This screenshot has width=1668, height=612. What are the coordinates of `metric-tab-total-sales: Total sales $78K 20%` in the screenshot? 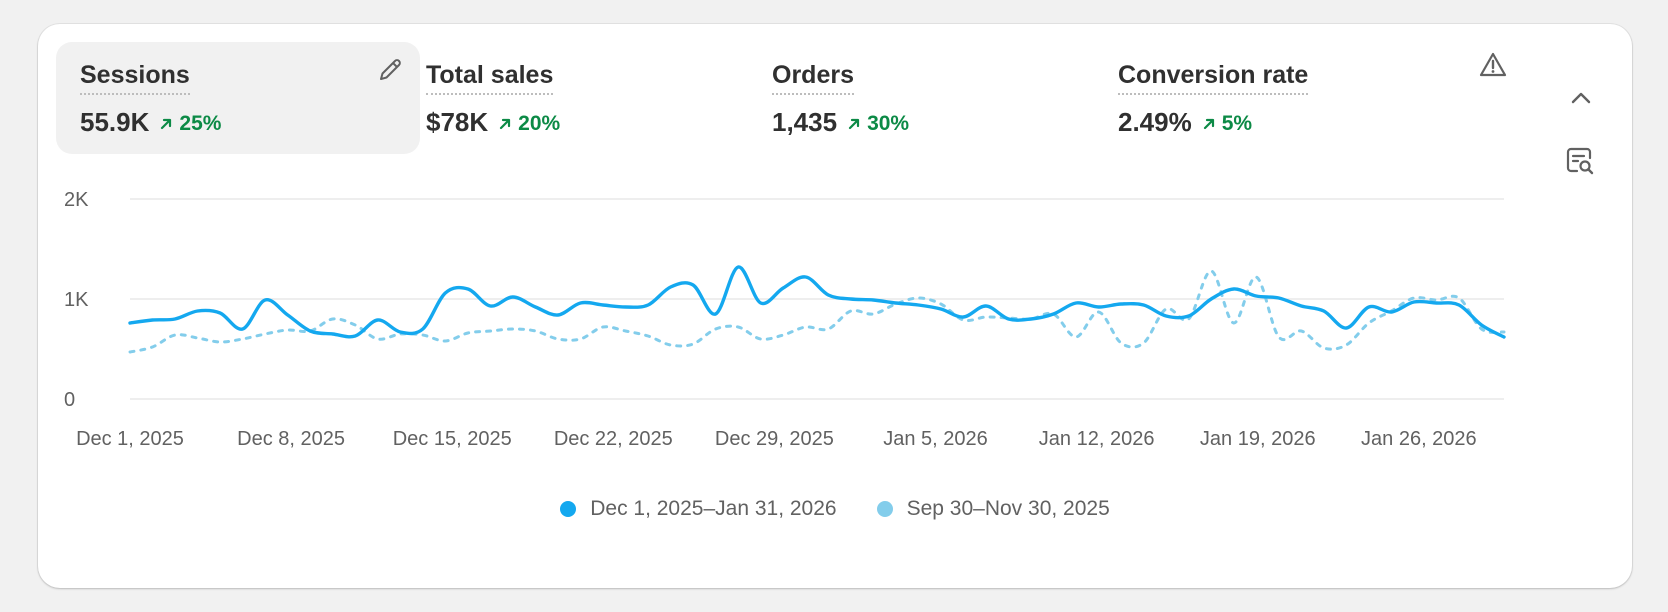 It's located at (584, 98).